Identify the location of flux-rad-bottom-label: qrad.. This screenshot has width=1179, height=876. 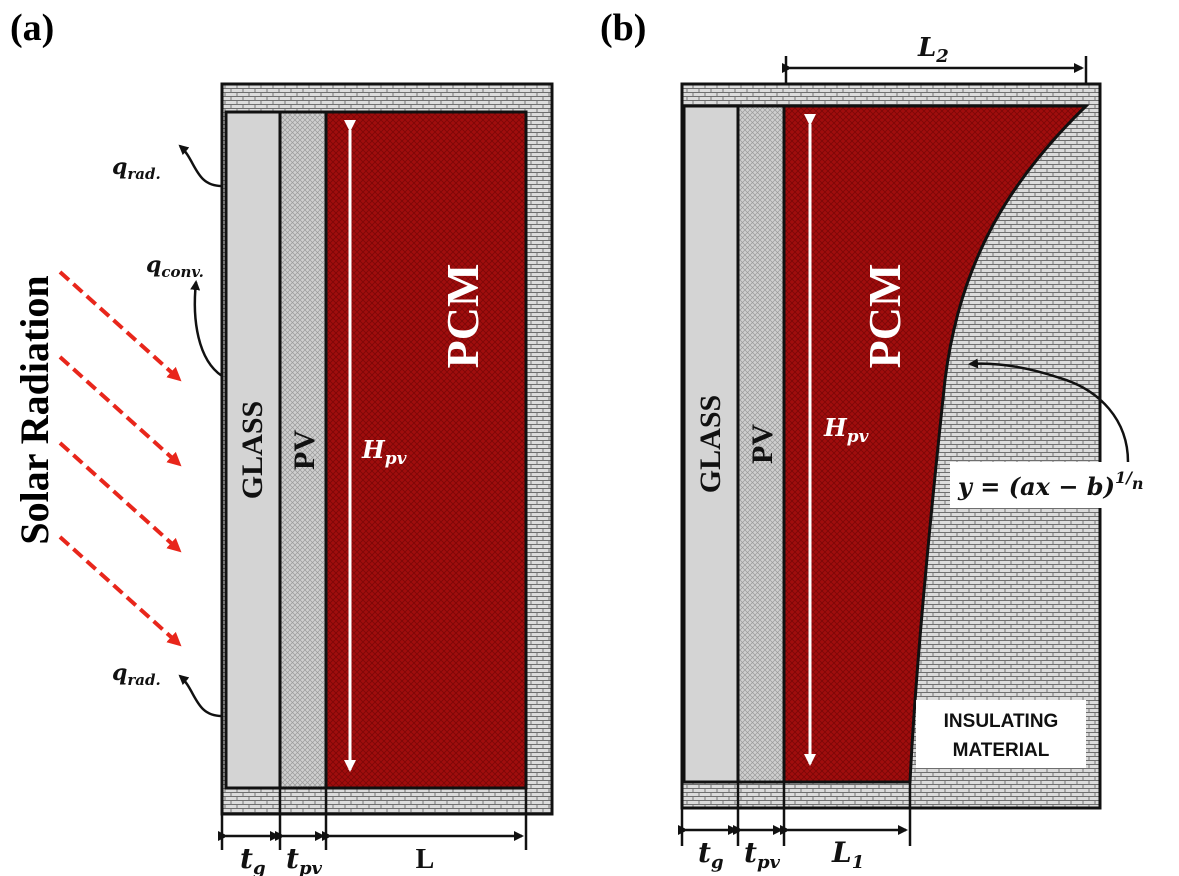
(136, 674).